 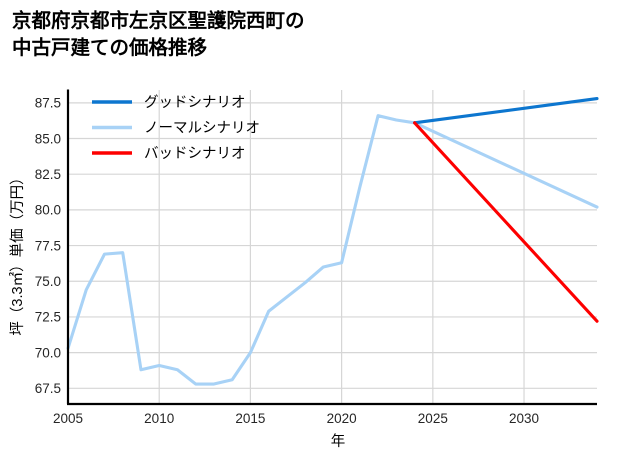 I want to click on y-tick-label: 85.0, so click(x=48, y=138).